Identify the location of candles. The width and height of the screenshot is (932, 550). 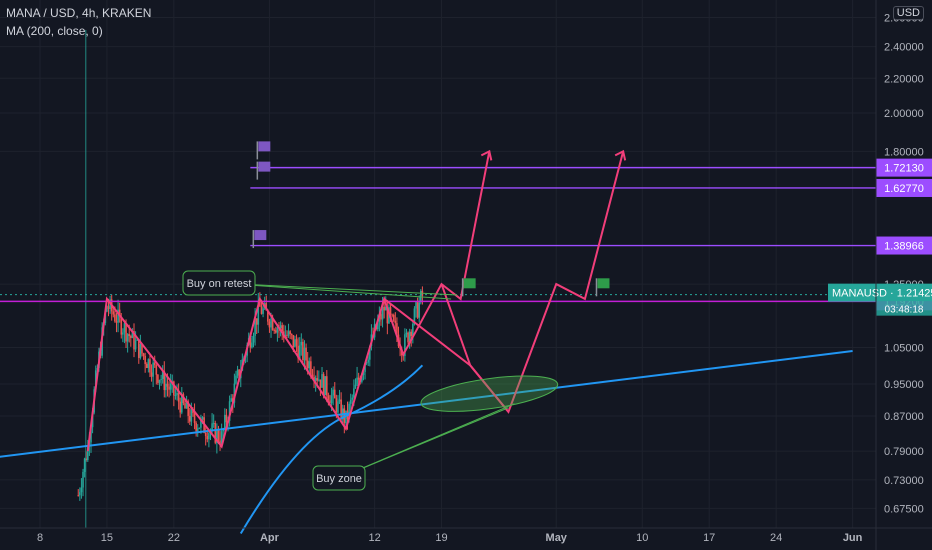
(250, 393).